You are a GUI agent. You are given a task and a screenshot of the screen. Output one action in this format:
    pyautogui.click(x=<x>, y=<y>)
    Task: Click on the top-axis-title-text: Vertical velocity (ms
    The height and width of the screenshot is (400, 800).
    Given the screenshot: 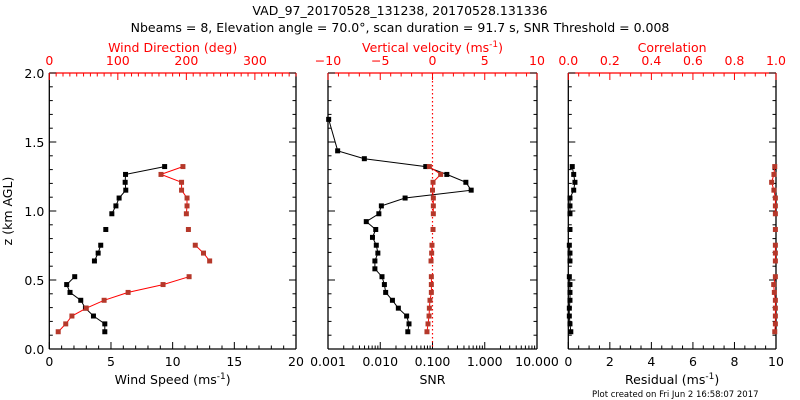 What is the action you would take?
    pyautogui.click(x=425, y=47)
    